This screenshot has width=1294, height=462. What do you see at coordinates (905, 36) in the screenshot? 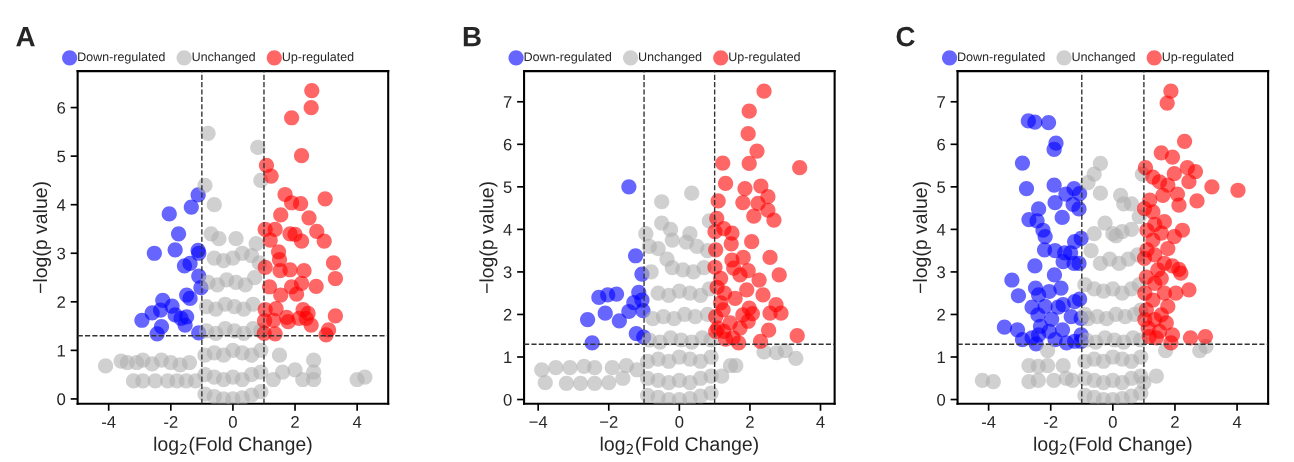
I see `chart-title: C` at bounding box center [905, 36].